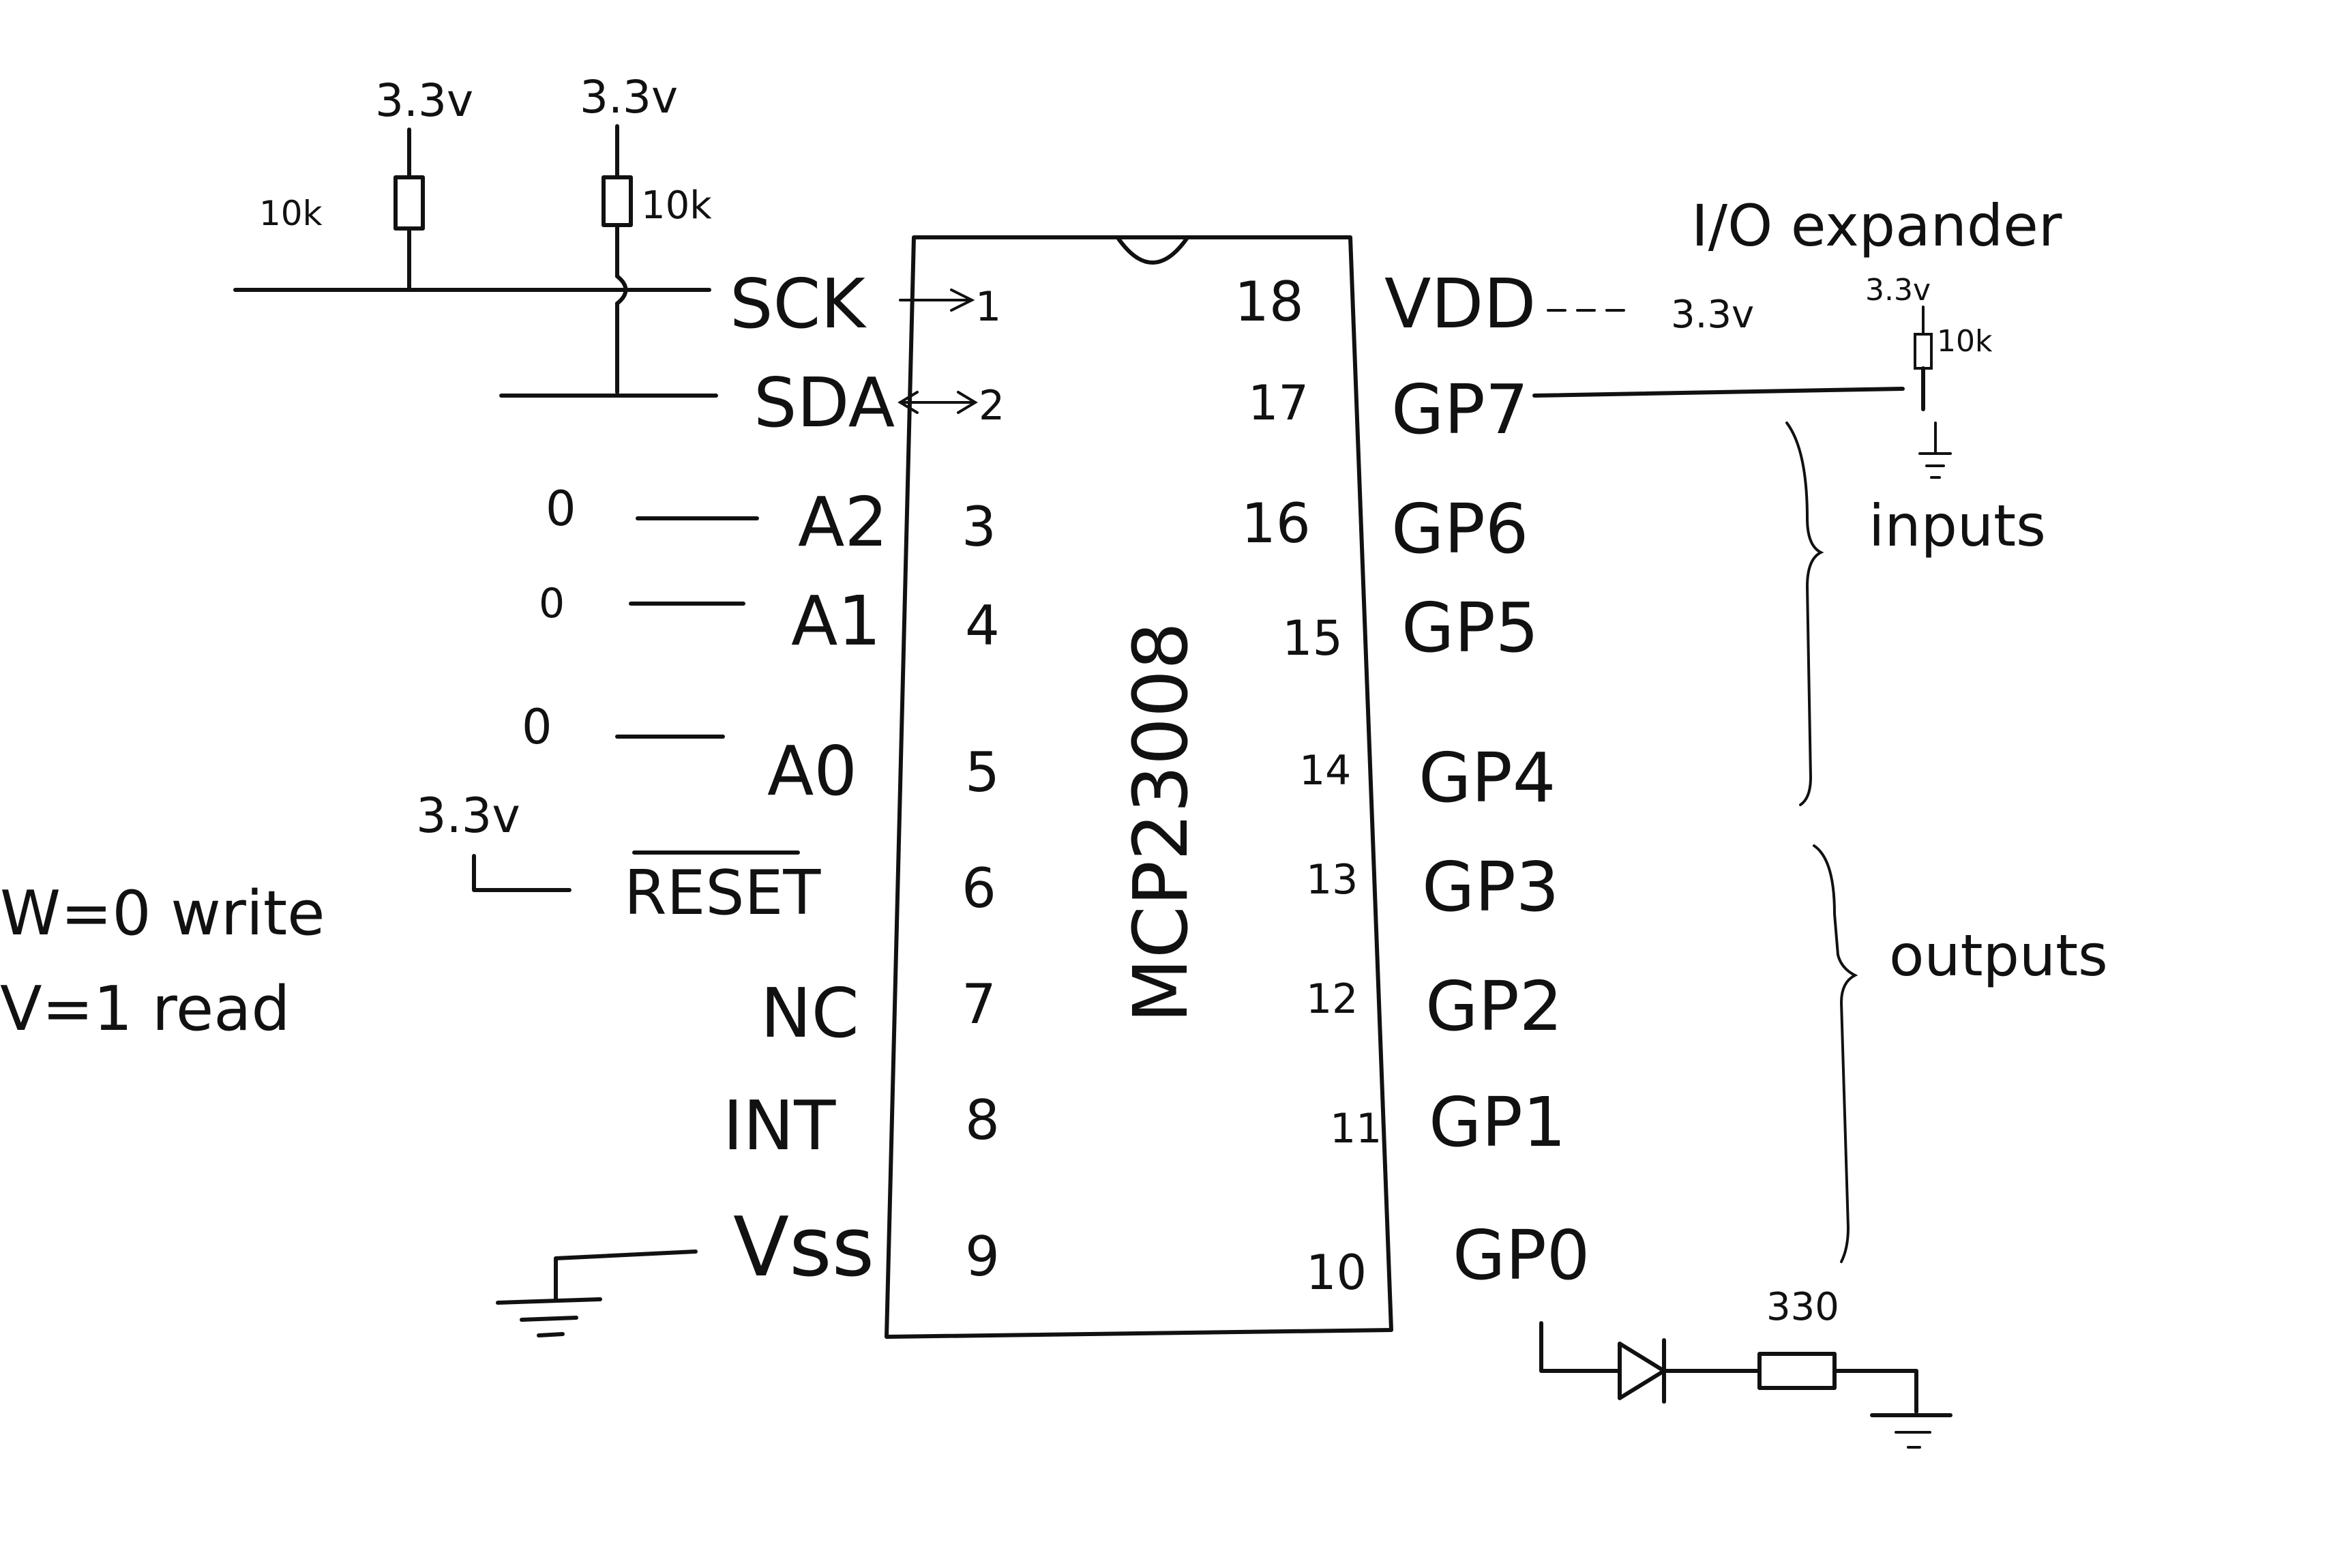 The image size is (2346, 1568). What do you see at coordinates (779, 1126) in the screenshot?
I see `pin-label-int: INT` at bounding box center [779, 1126].